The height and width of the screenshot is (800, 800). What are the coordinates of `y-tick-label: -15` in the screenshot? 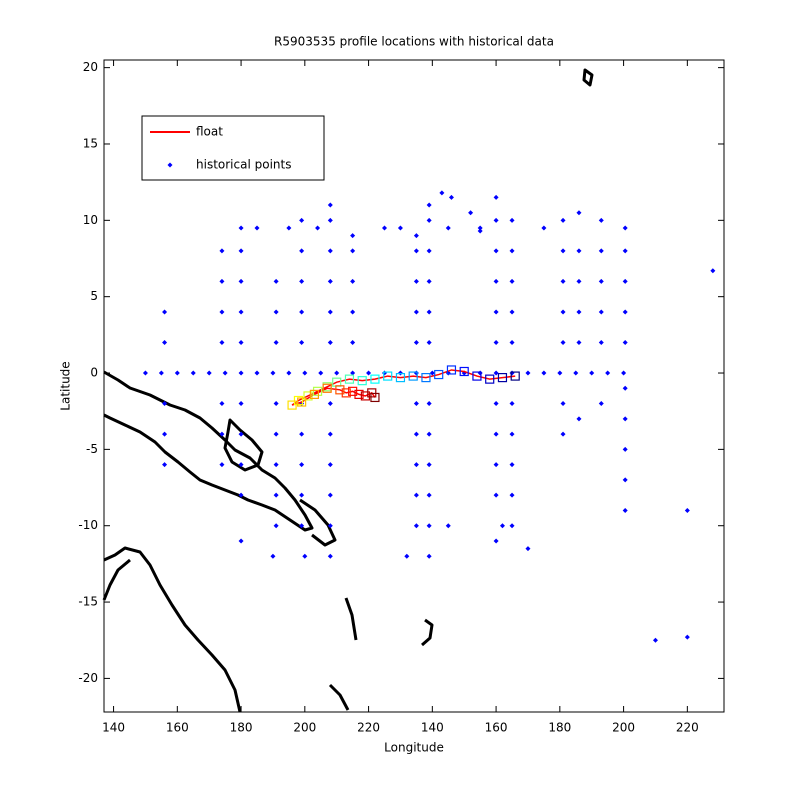 It's located at (88, 602).